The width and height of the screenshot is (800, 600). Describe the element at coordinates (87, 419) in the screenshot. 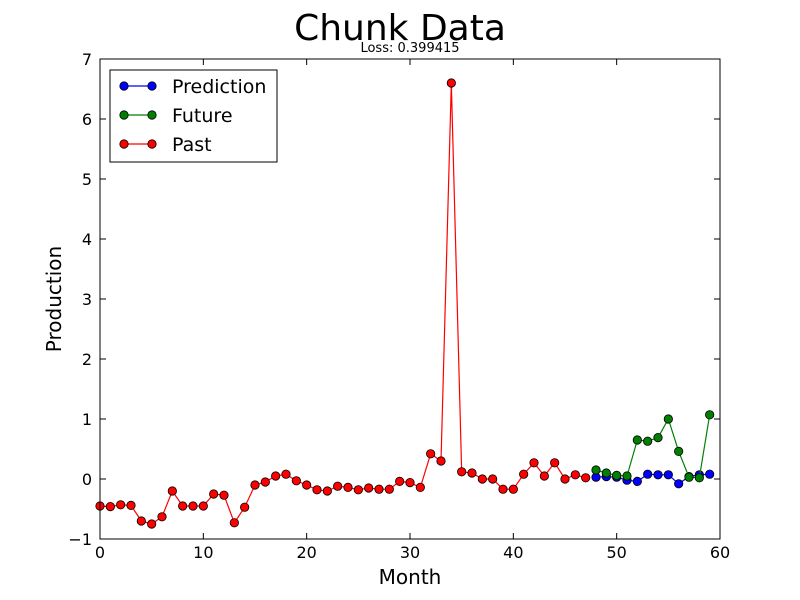

I see `y-tick-label: 1` at that location.